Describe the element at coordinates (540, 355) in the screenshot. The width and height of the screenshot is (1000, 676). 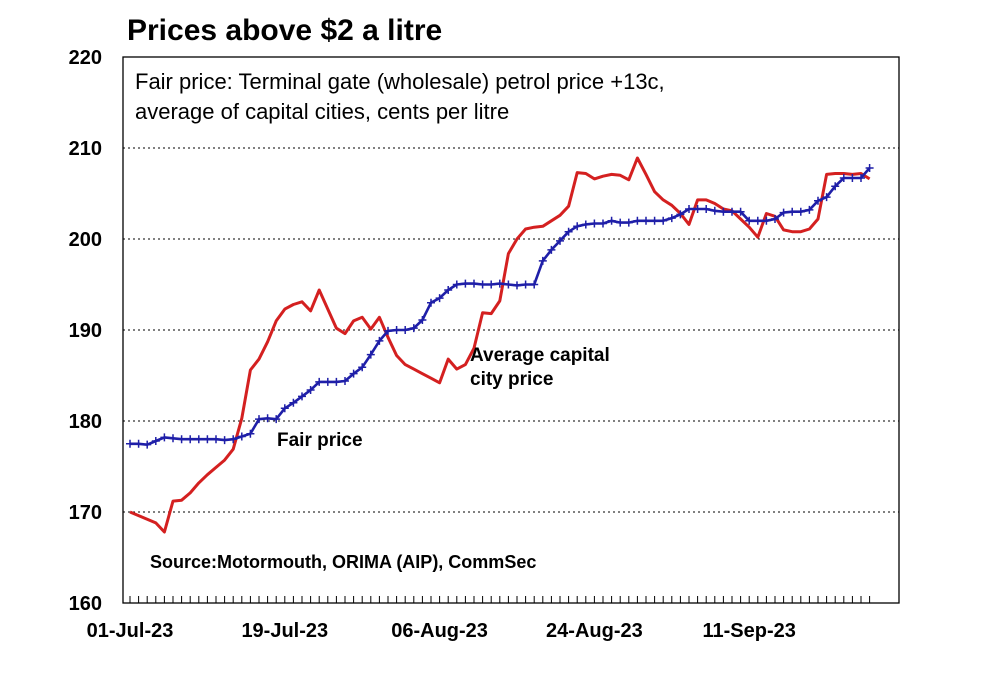
I see `annotation-average-line-1: Average capital` at that location.